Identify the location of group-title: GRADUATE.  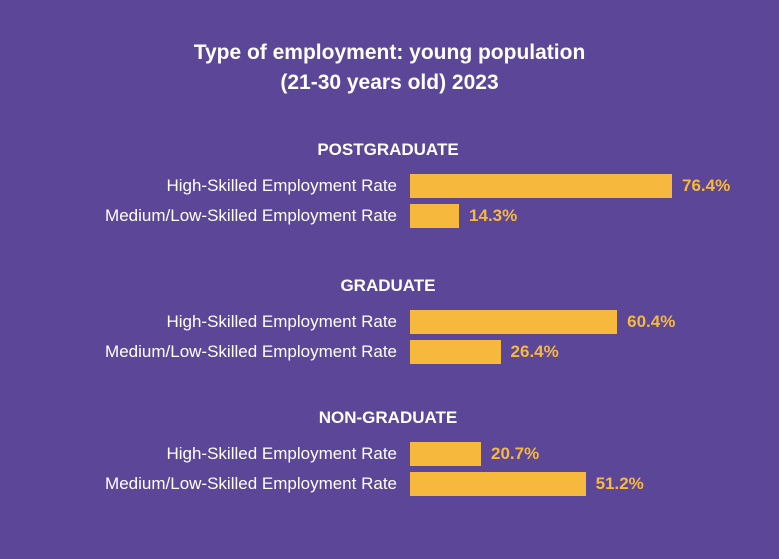
(388, 285).